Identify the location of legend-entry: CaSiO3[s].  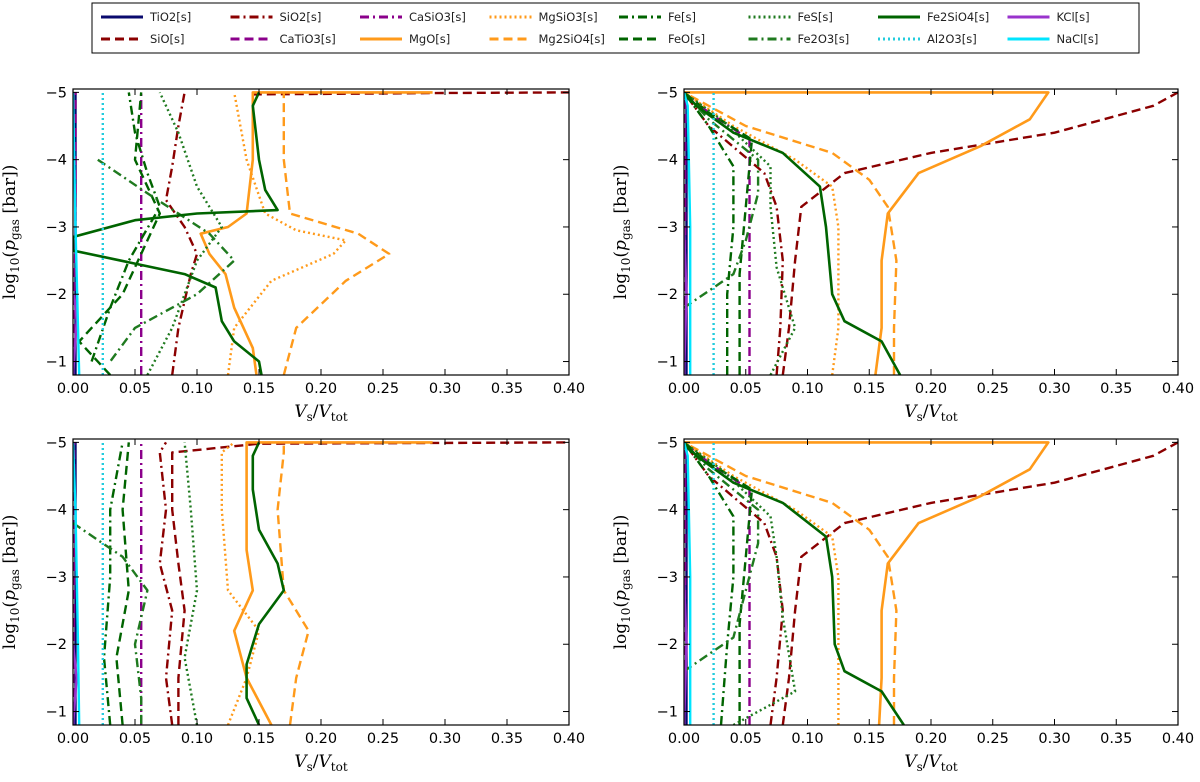
(437, 17).